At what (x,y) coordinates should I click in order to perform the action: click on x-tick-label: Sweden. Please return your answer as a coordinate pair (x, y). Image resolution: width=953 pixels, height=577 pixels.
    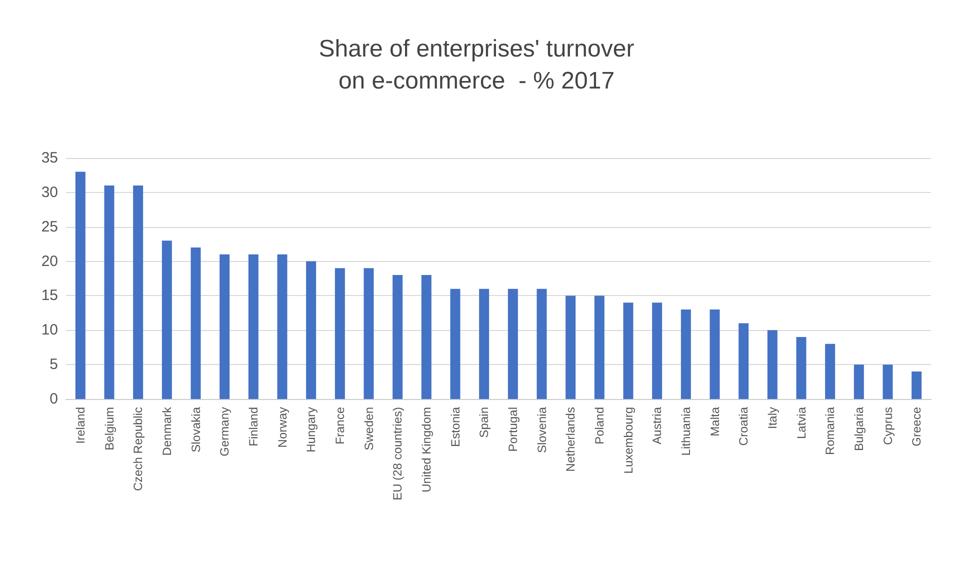
    Looking at the image, I should click on (369, 428).